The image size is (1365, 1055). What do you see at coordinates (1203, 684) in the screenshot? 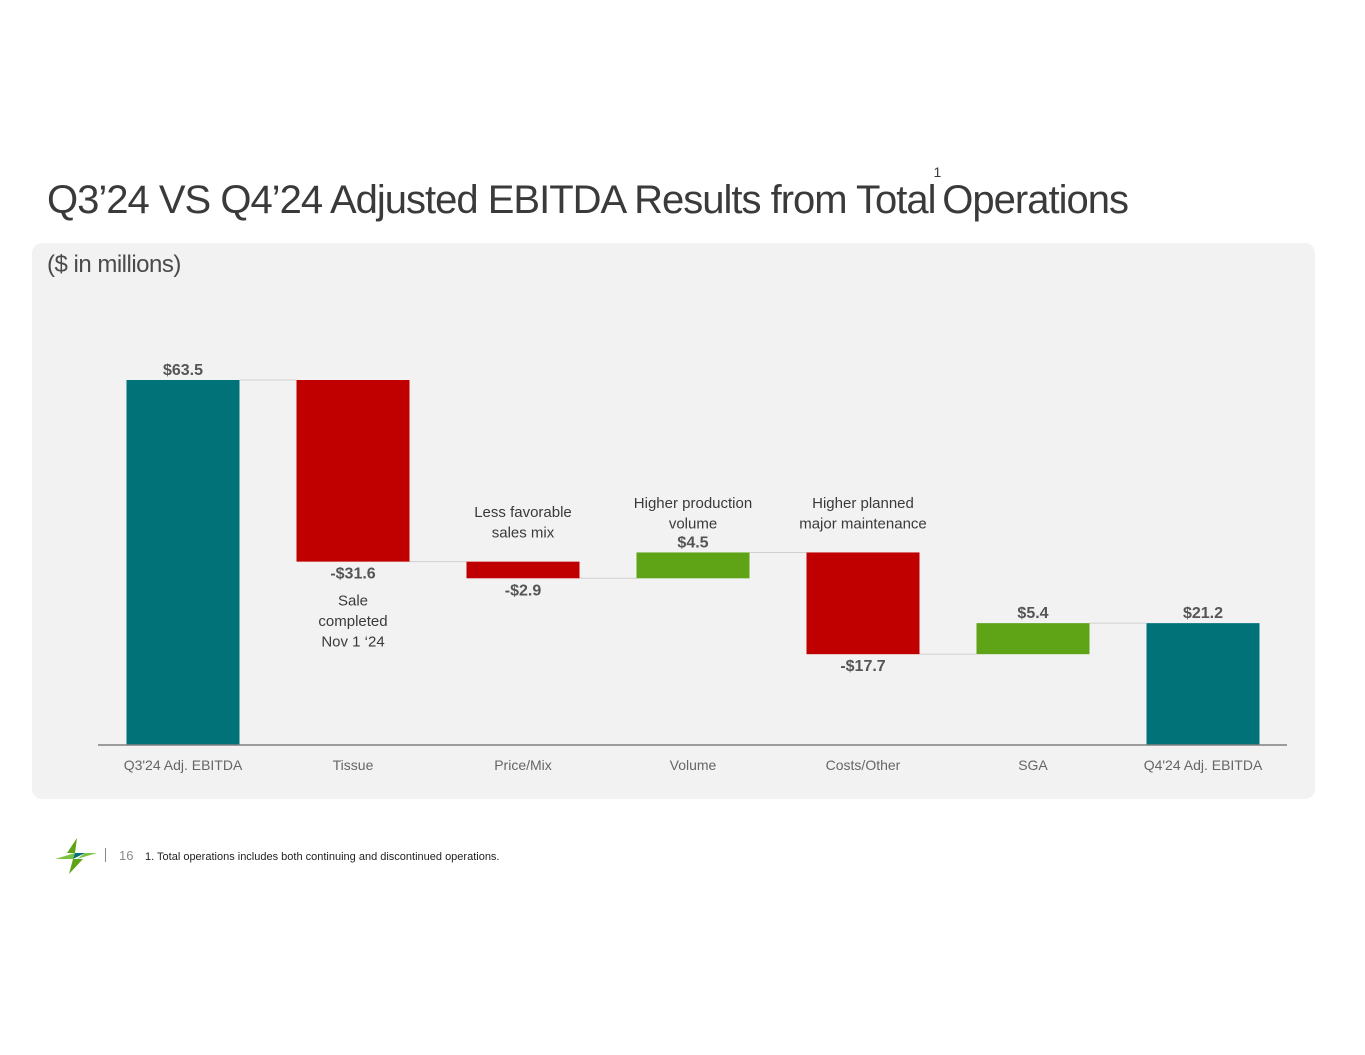
I see `bar-q4-24-adj-ebitda` at bounding box center [1203, 684].